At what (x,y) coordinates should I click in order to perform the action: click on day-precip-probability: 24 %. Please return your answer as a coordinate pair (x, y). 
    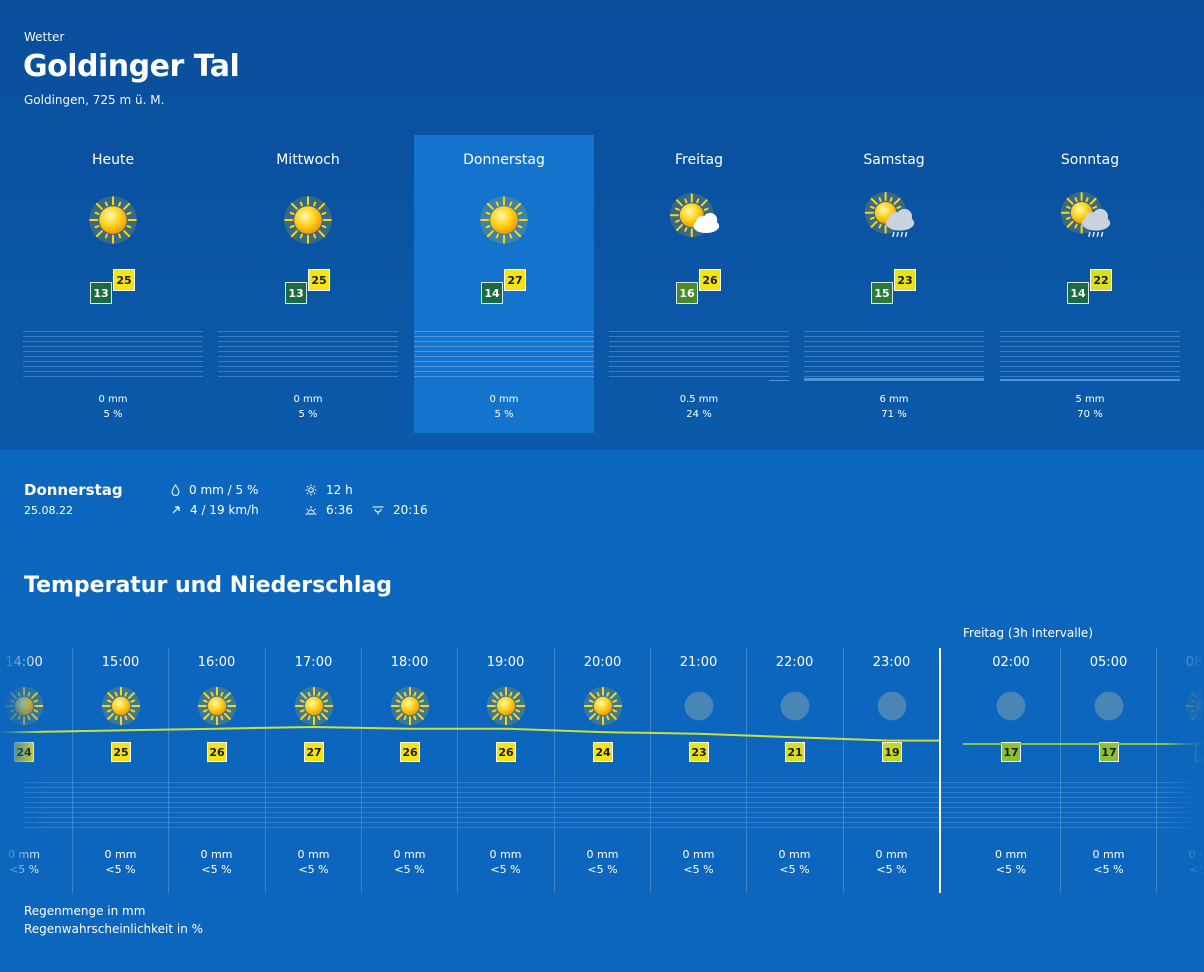
    Looking at the image, I should click on (699, 414).